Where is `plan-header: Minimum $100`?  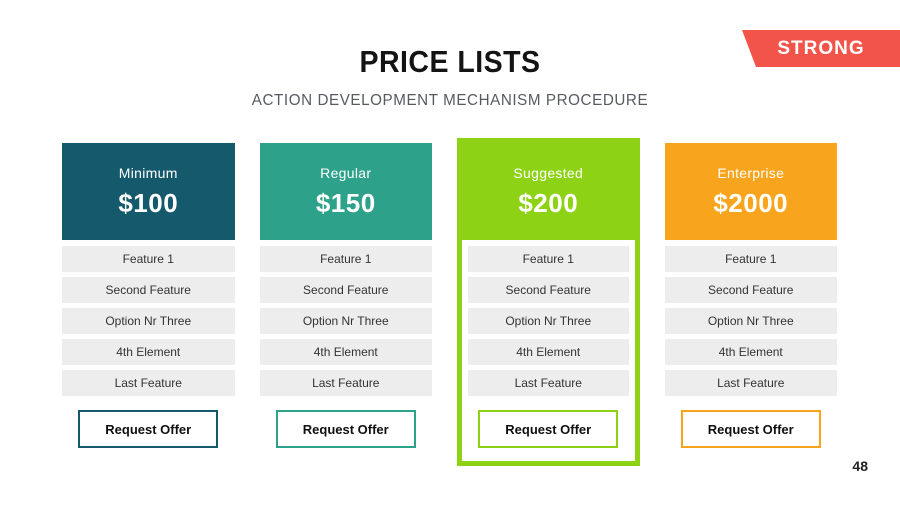 plan-header: Minimum $100 is located at coordinates (148, 191).